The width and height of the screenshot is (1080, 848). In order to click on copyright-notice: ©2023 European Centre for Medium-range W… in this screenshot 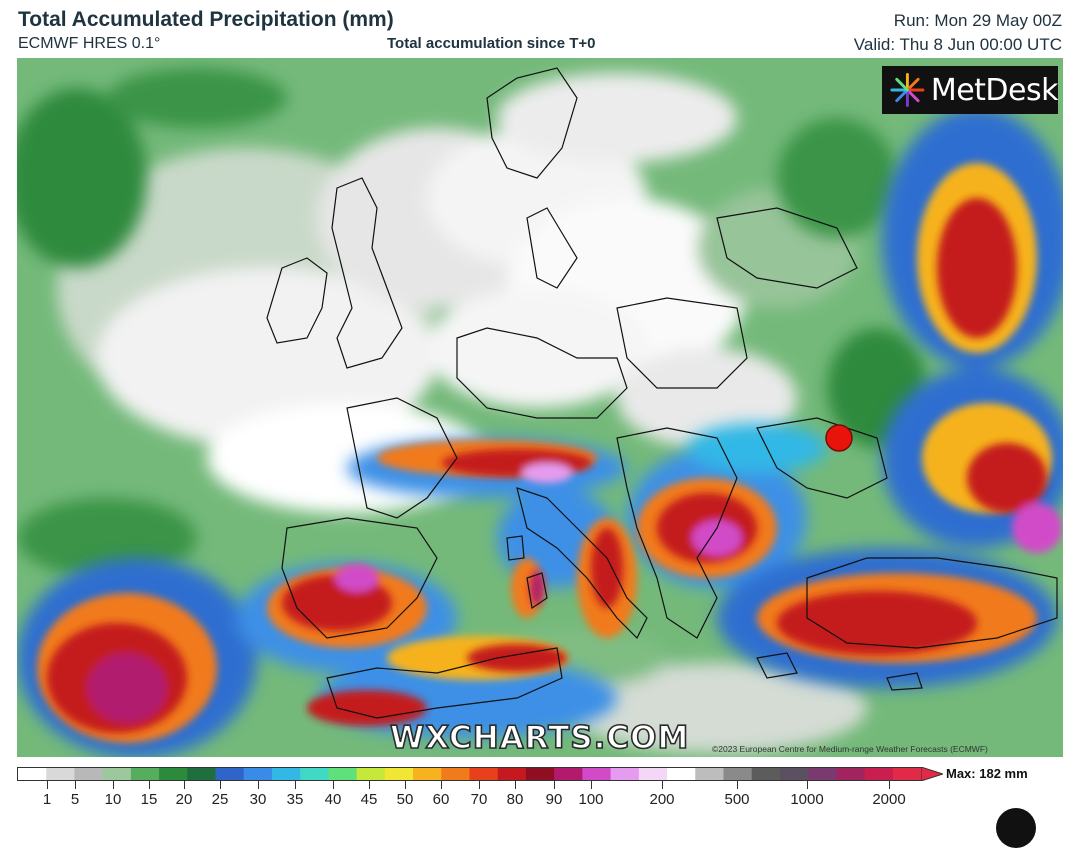, I will do `click(850, 749)`.